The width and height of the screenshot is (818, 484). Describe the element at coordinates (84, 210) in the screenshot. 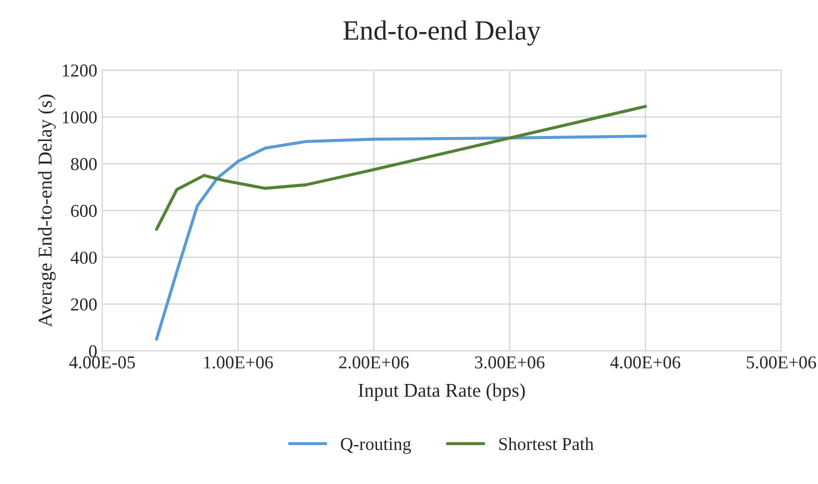

I see `y-tick-label: 600` at that location.